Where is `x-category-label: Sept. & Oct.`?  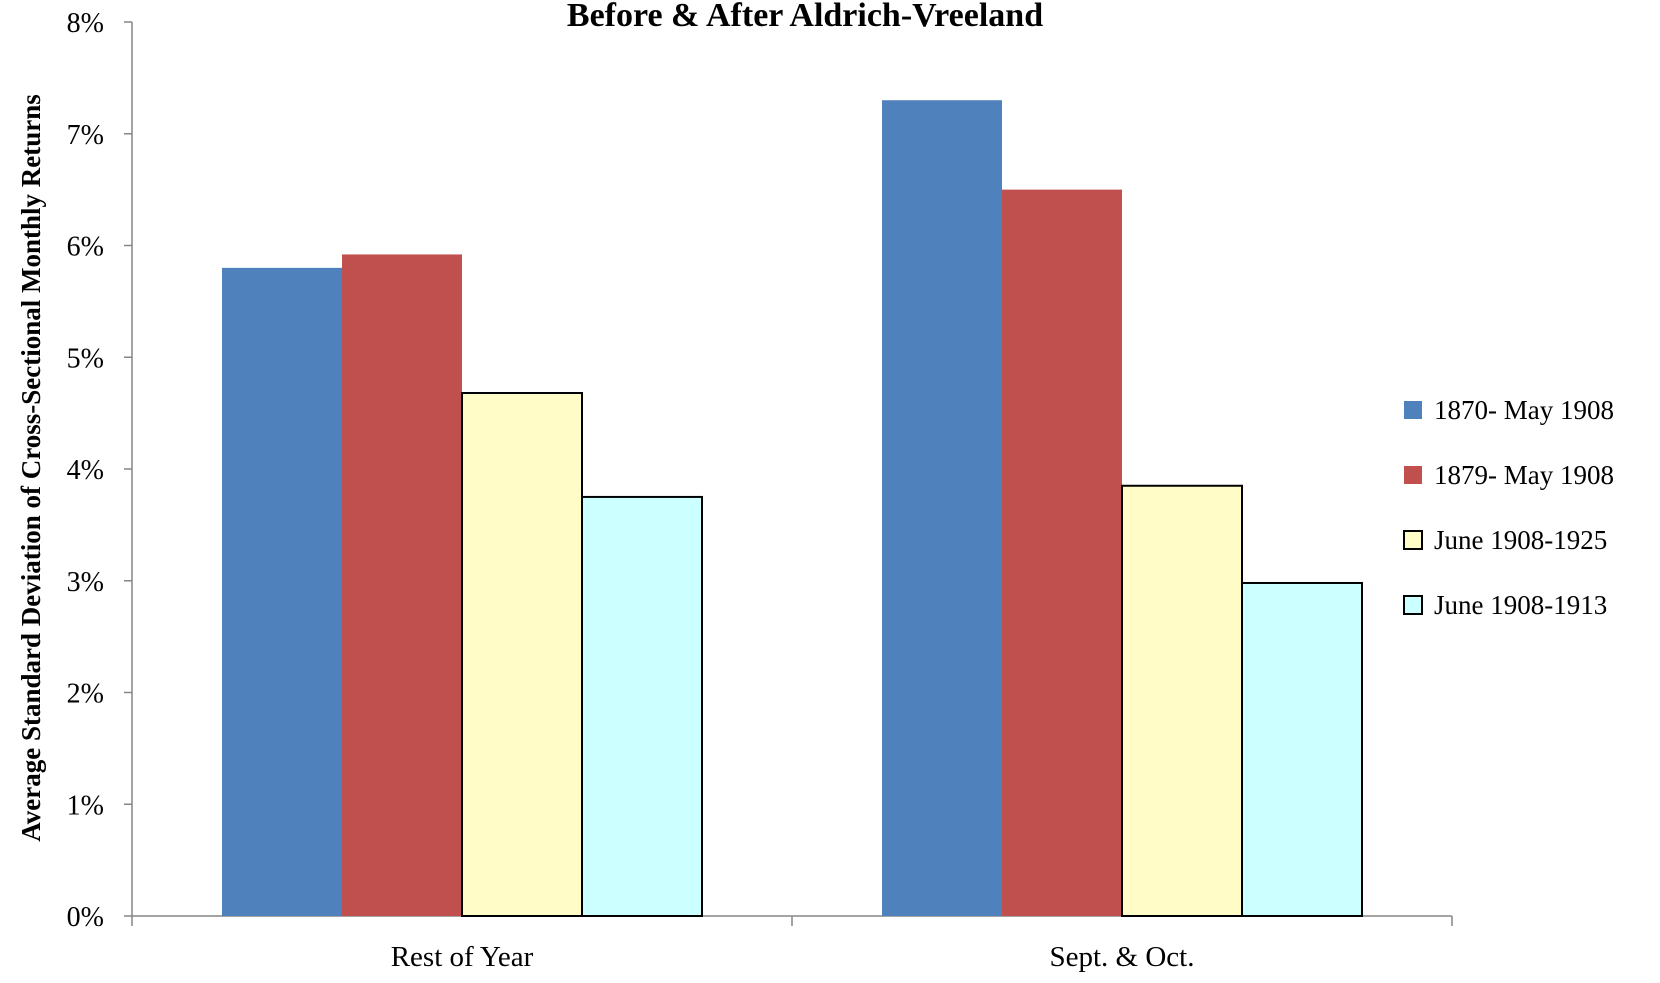
x-category-label: Sept. & Oct. is located at coordinates (1122, 957).